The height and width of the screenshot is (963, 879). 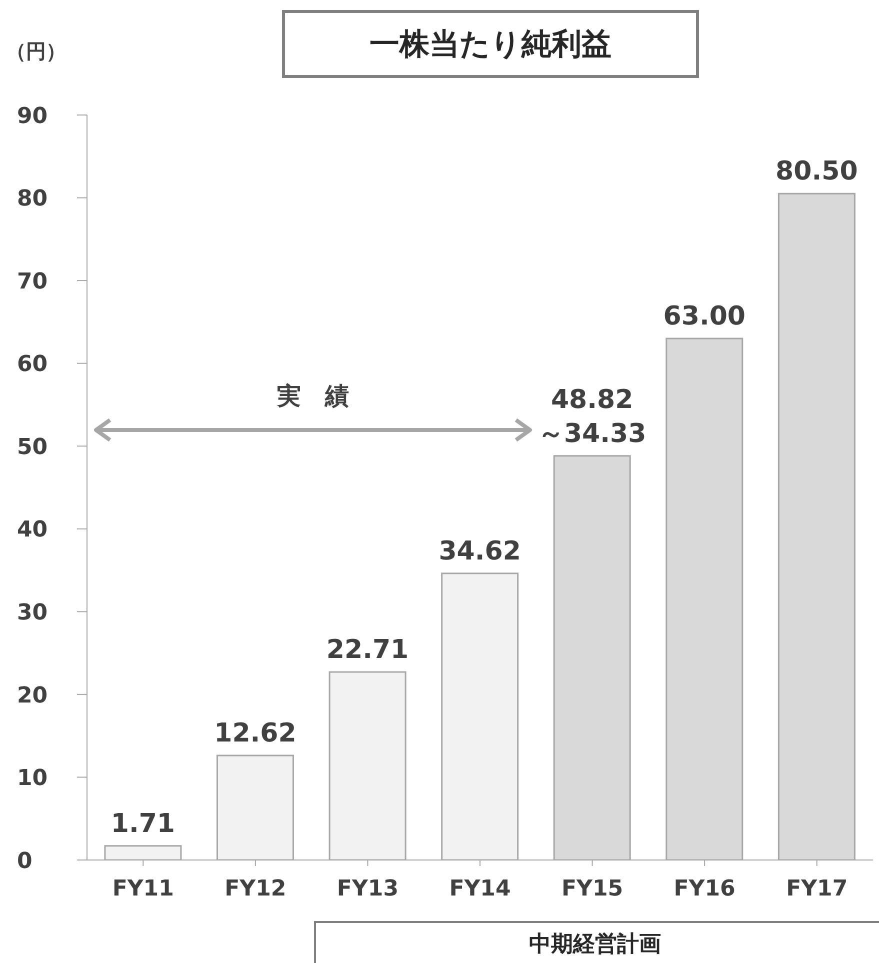 What do you see at coordinates (143, 823) in the screenshot?
I see `data-label: 1.71` at bounding box center [143, 823].